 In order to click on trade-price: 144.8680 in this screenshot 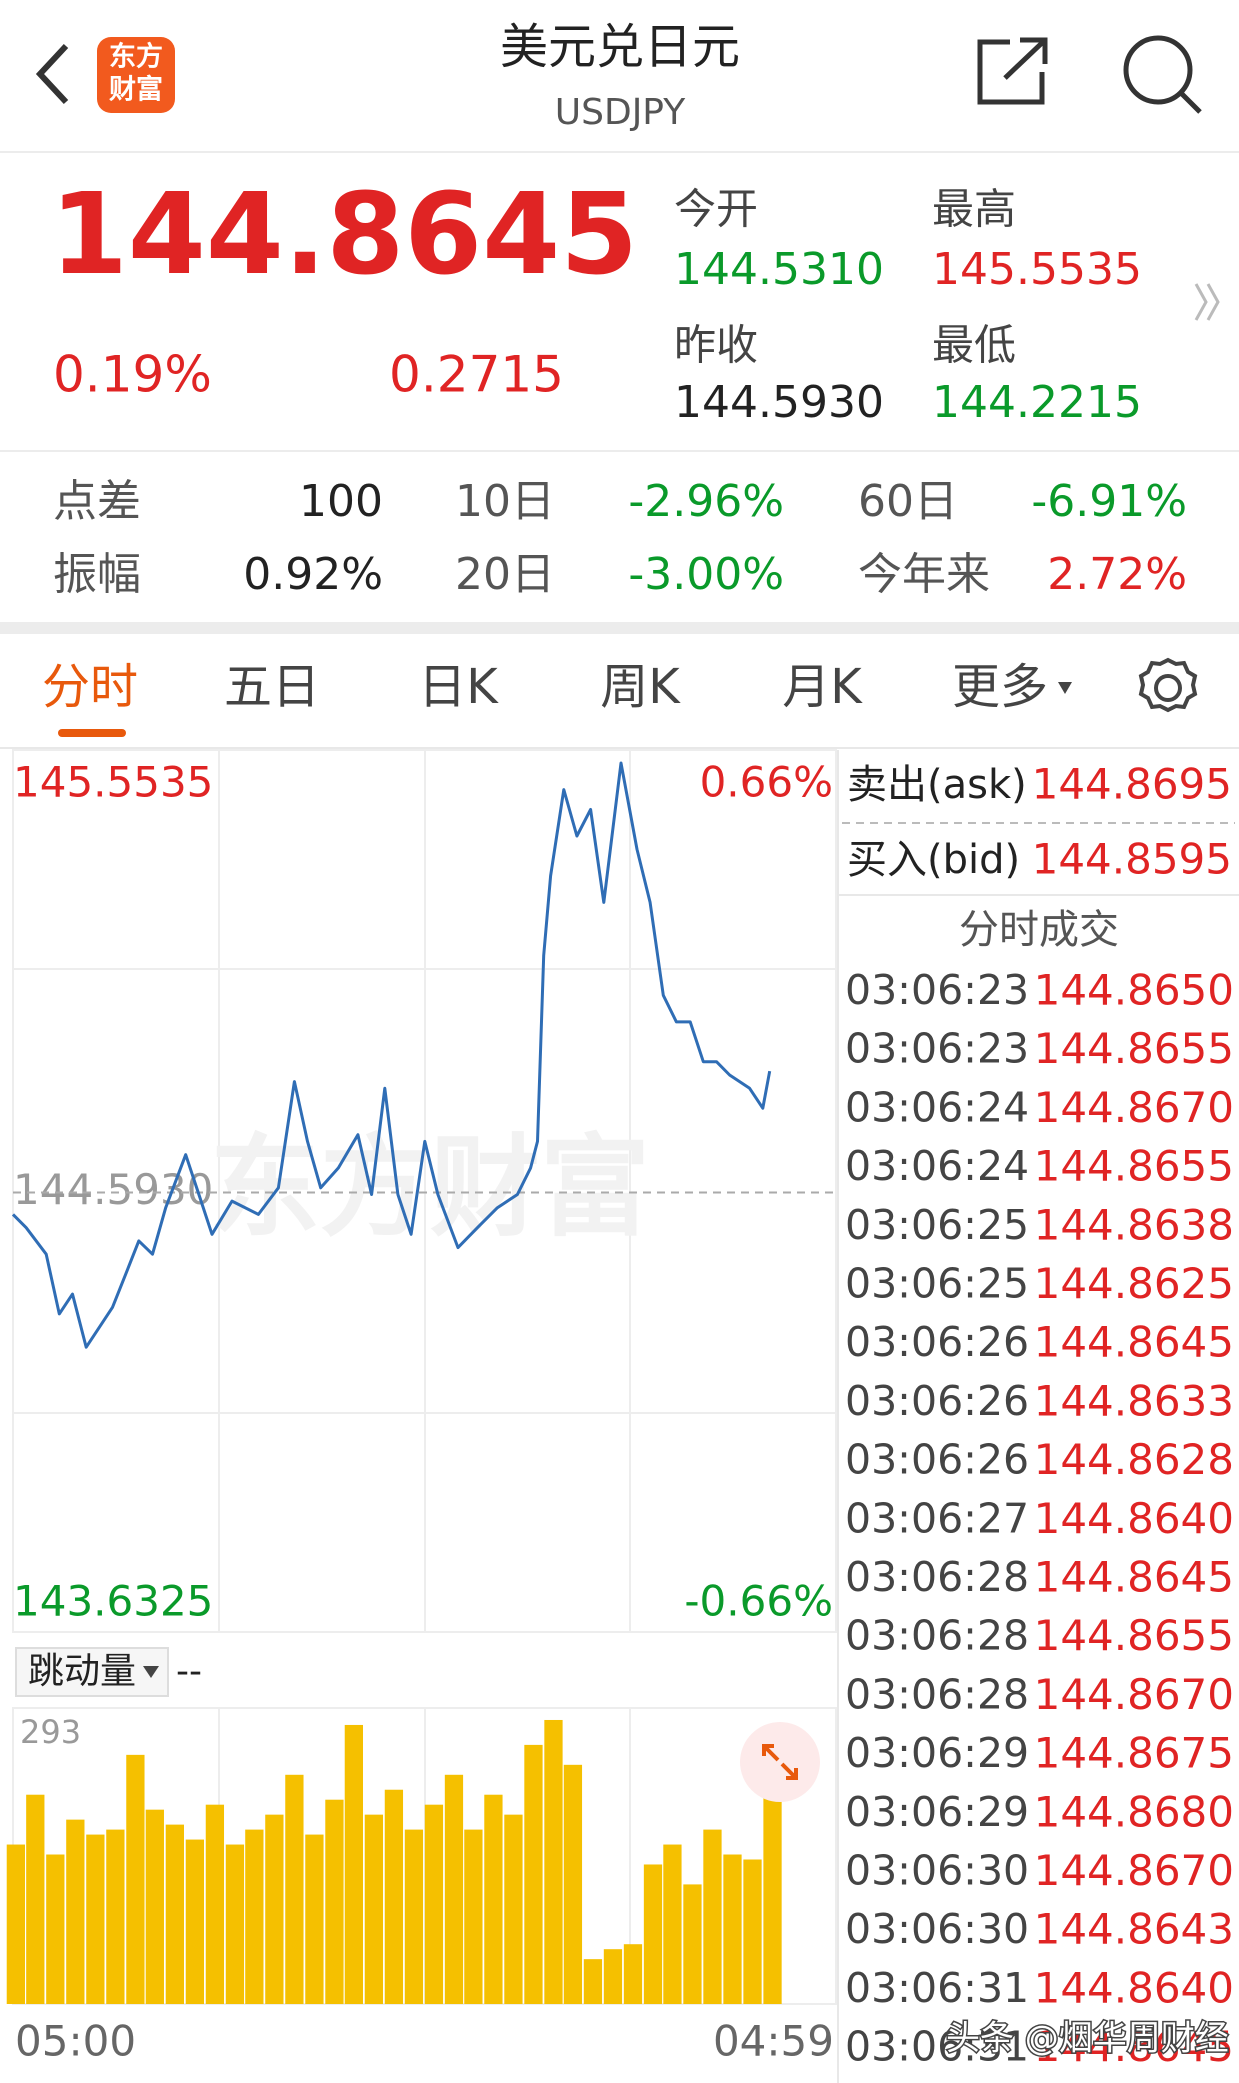, I will do `click(1134, 1811)`.